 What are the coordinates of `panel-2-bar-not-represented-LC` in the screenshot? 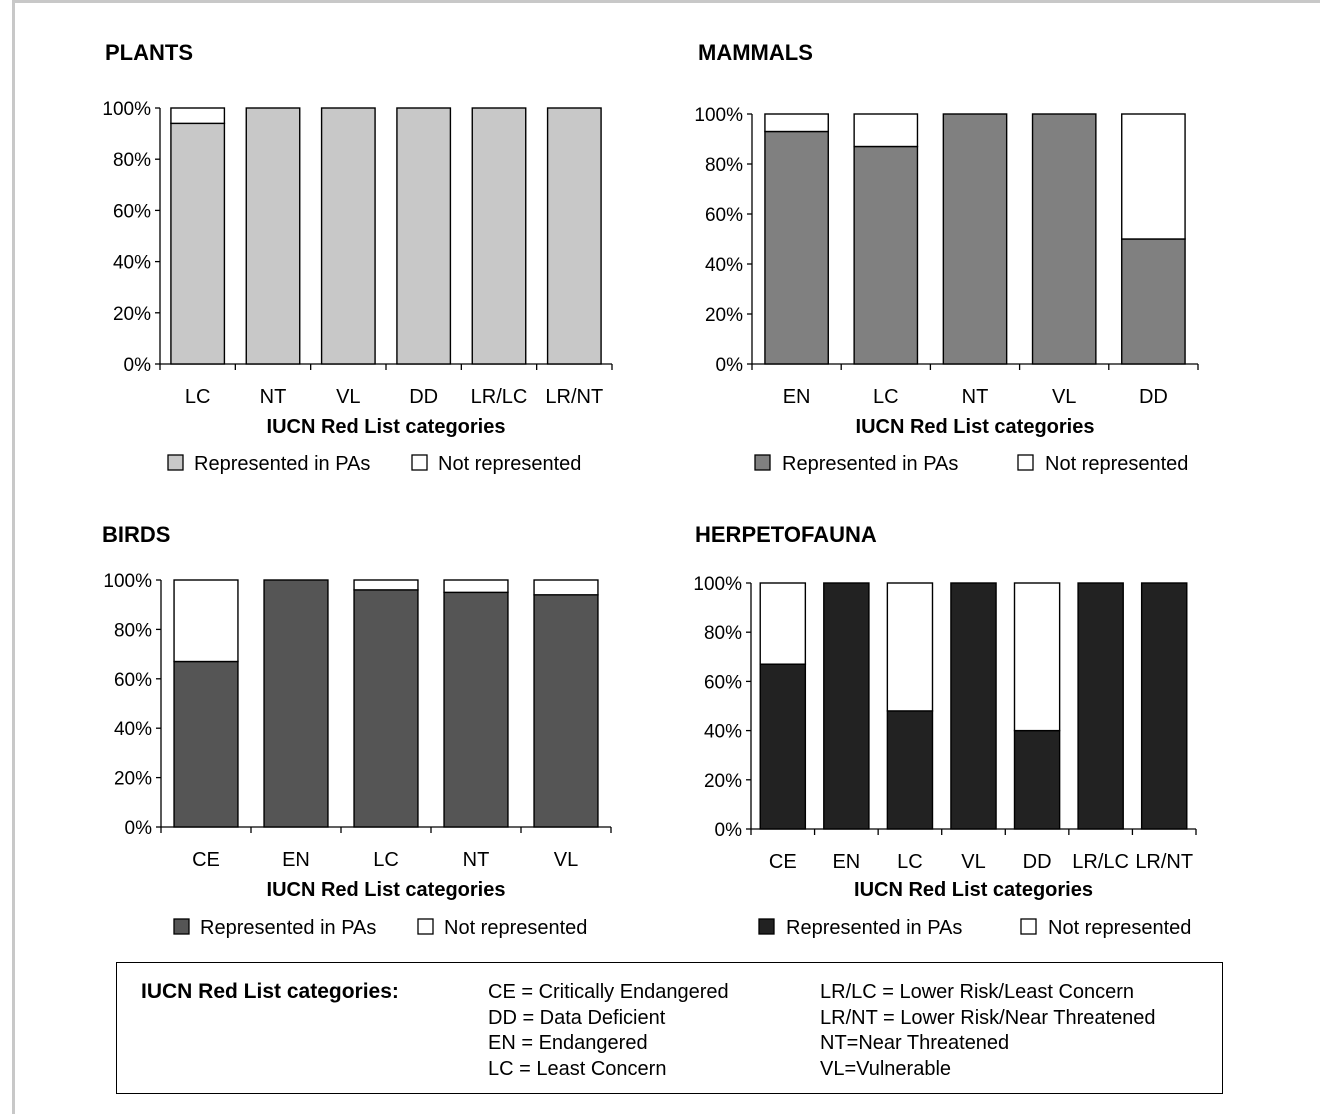 It's located at (886, 130).